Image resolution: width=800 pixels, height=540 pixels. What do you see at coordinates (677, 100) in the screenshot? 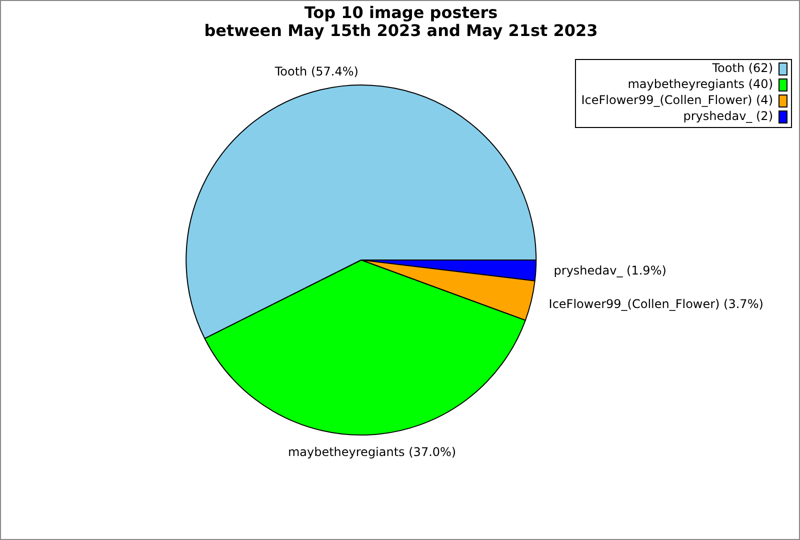
I see `legend-label: IceFlower99_(Collen_Flower) (4)` at bounding box center [677, 100].